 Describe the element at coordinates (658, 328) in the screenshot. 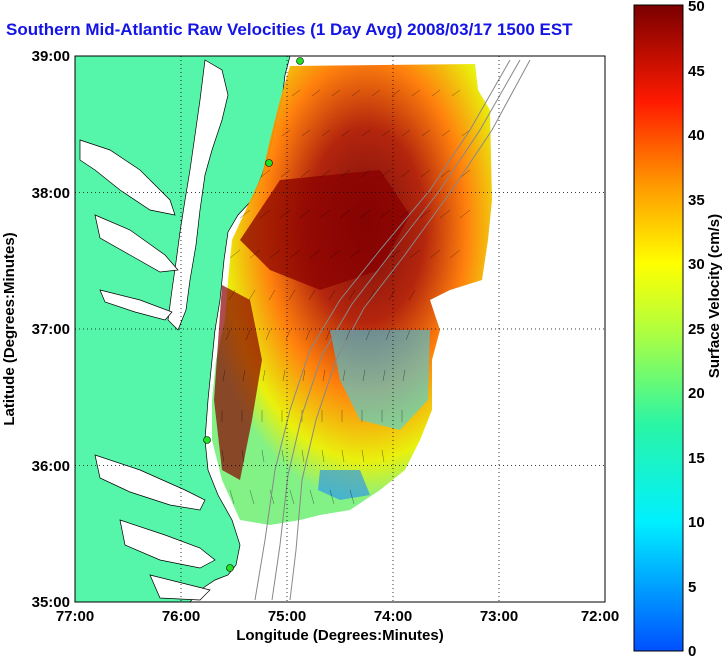

I see `colorbar-scale` at that location.